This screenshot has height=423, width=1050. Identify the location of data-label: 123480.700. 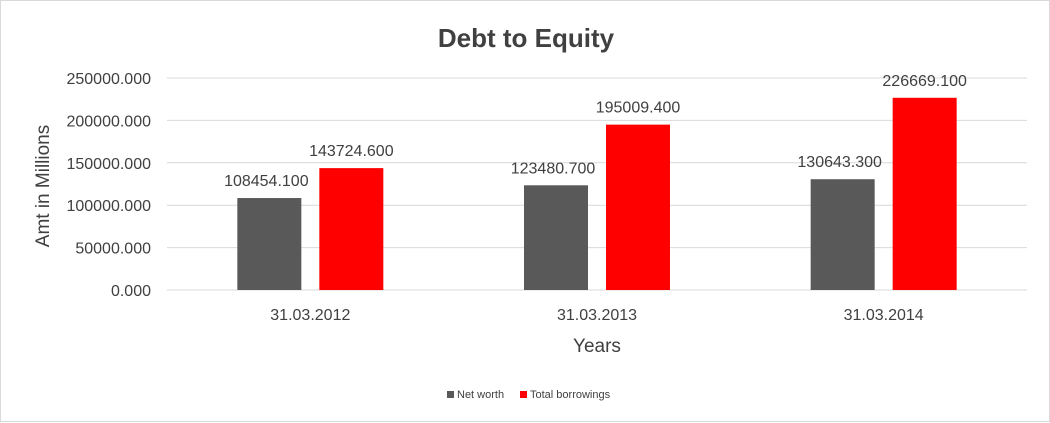
(553, 168).